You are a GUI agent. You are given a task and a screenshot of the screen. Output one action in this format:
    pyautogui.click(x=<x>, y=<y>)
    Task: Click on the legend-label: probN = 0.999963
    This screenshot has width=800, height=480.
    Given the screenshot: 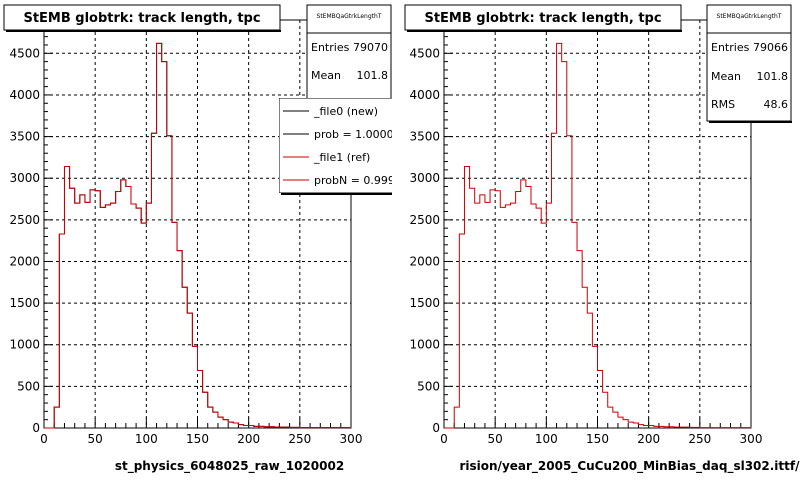 What is the action you would take?
    pyautogui.click(x=365, y=180)
    